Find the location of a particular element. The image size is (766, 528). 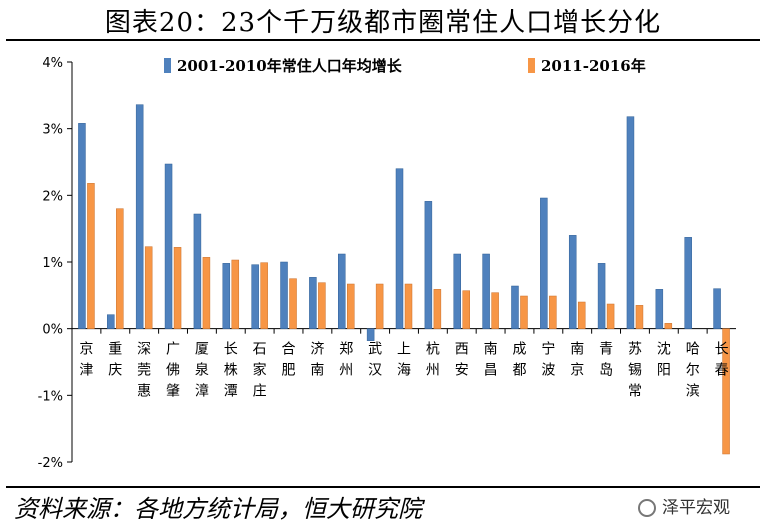

category-label: 莞 is located at coordinates (144, 371).